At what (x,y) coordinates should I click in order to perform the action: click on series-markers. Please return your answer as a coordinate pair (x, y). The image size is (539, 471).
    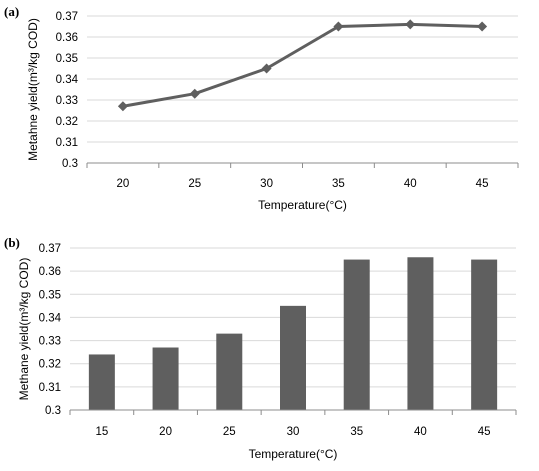
    Looking at the image, I should click on (302, 65).